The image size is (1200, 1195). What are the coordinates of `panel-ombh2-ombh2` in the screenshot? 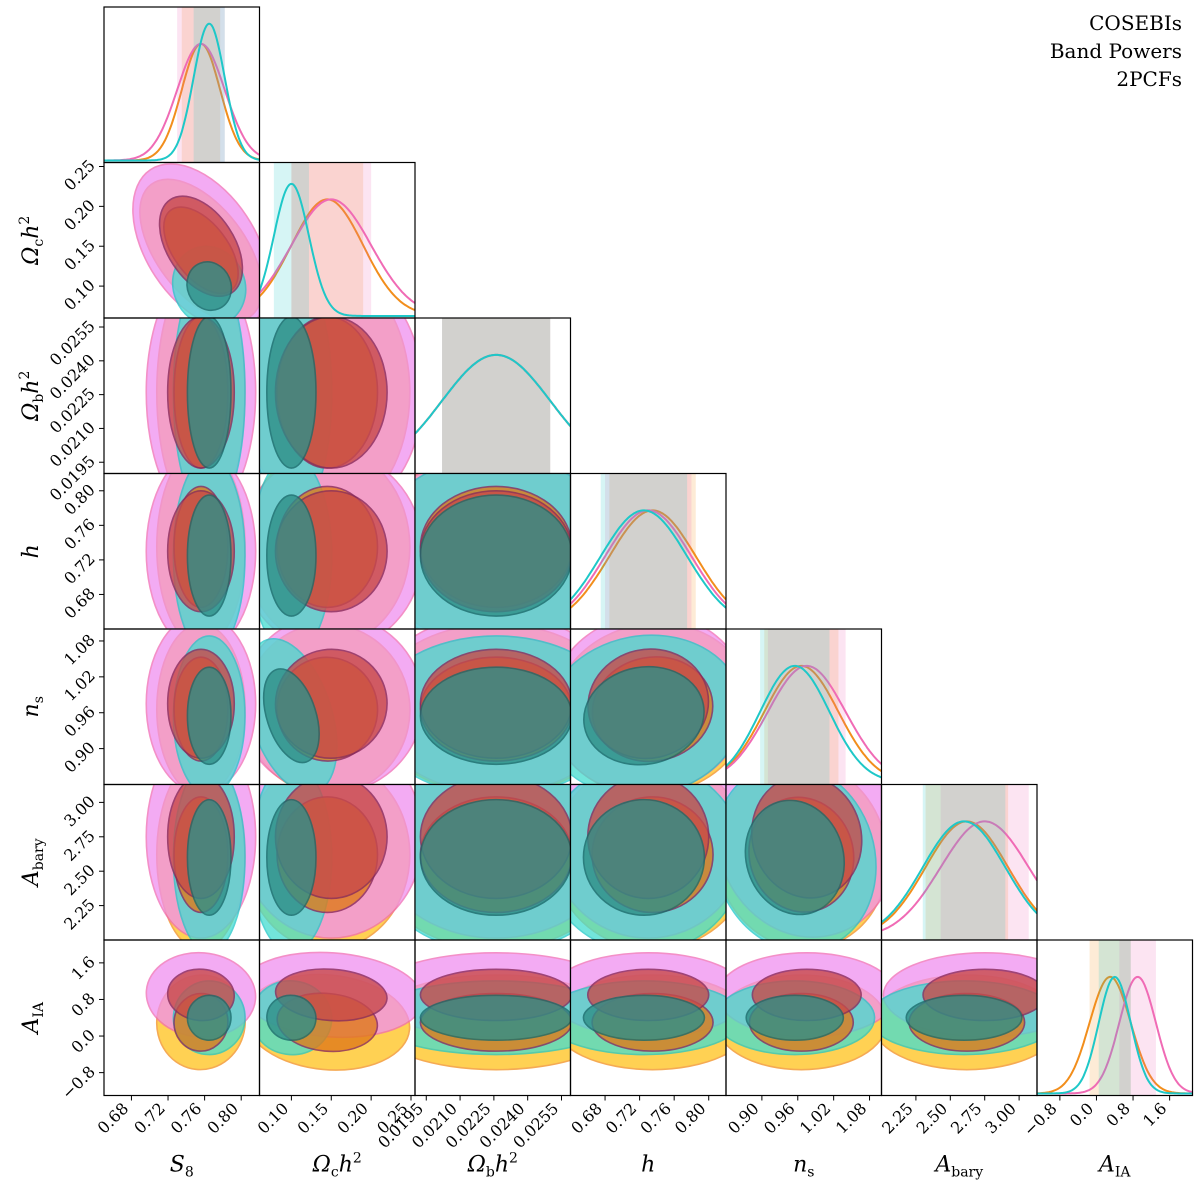 It's located at (493, 396).